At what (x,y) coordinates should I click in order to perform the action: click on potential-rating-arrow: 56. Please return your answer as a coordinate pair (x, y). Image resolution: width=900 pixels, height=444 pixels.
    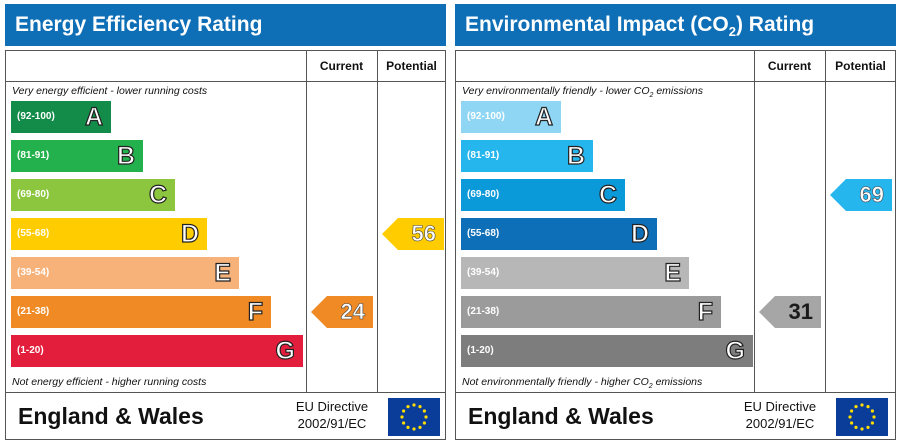
    Looking at the image, I should click on (413, 234).